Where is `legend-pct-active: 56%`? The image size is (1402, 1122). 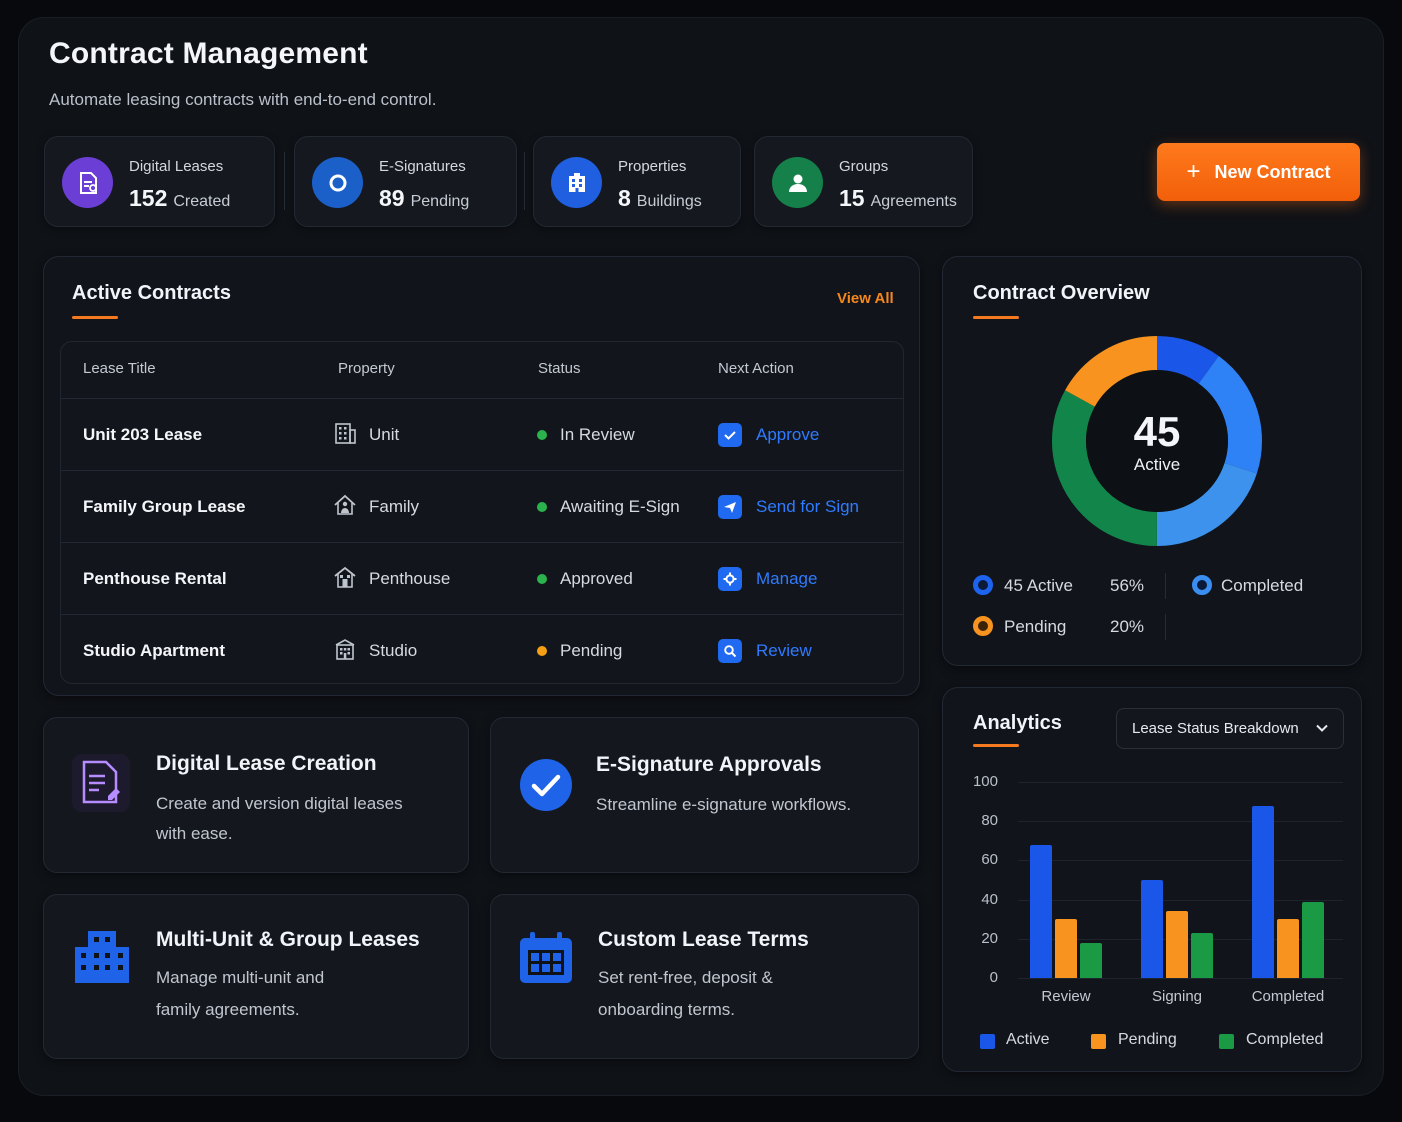 legend-pct-active: 56% is located at coordinates (1127, 585).